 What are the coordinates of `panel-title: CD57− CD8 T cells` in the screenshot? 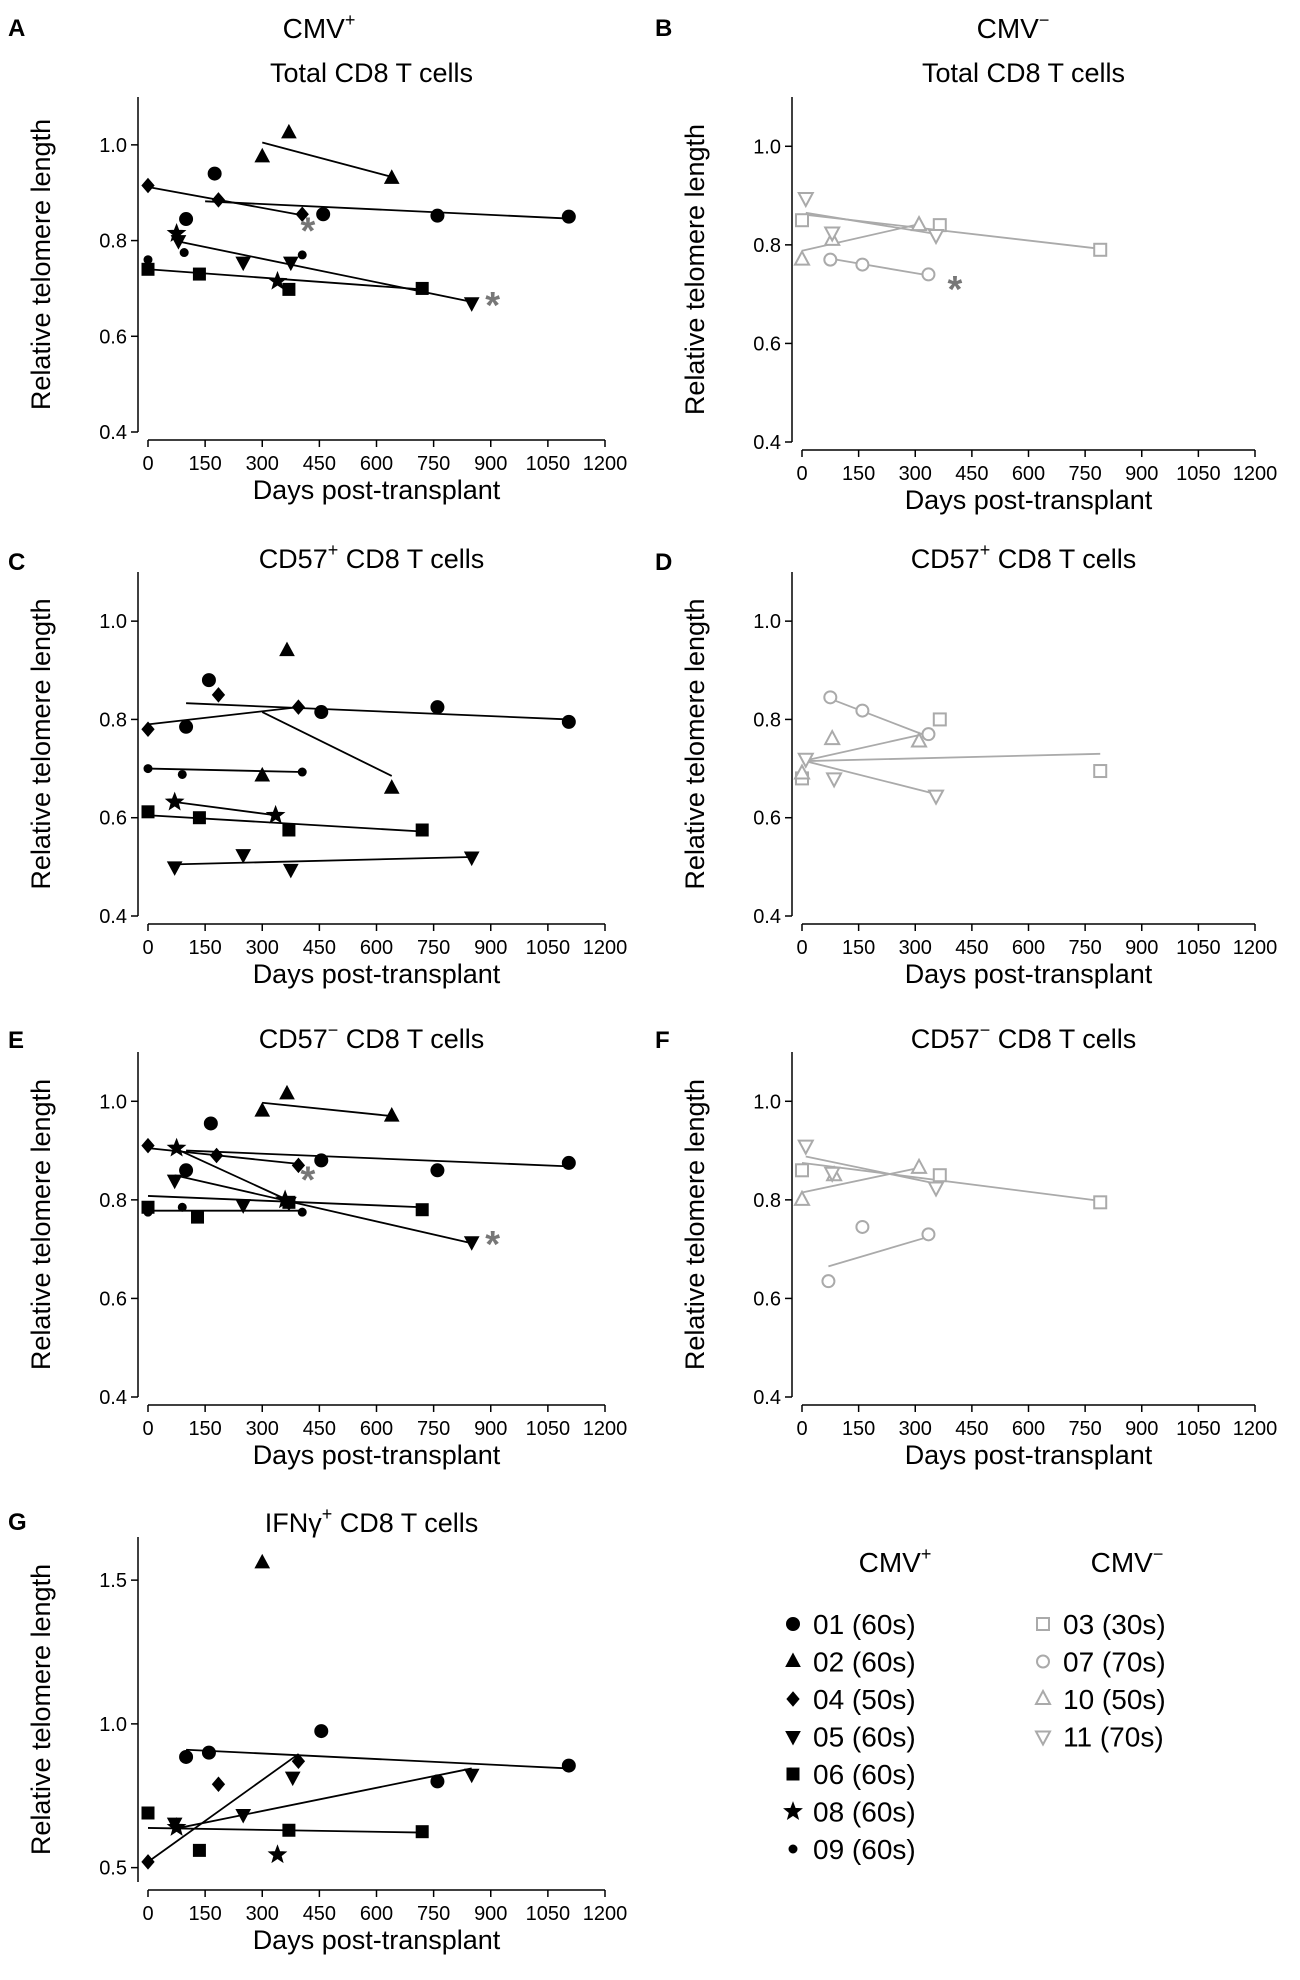 It's located at (1024, 1037).